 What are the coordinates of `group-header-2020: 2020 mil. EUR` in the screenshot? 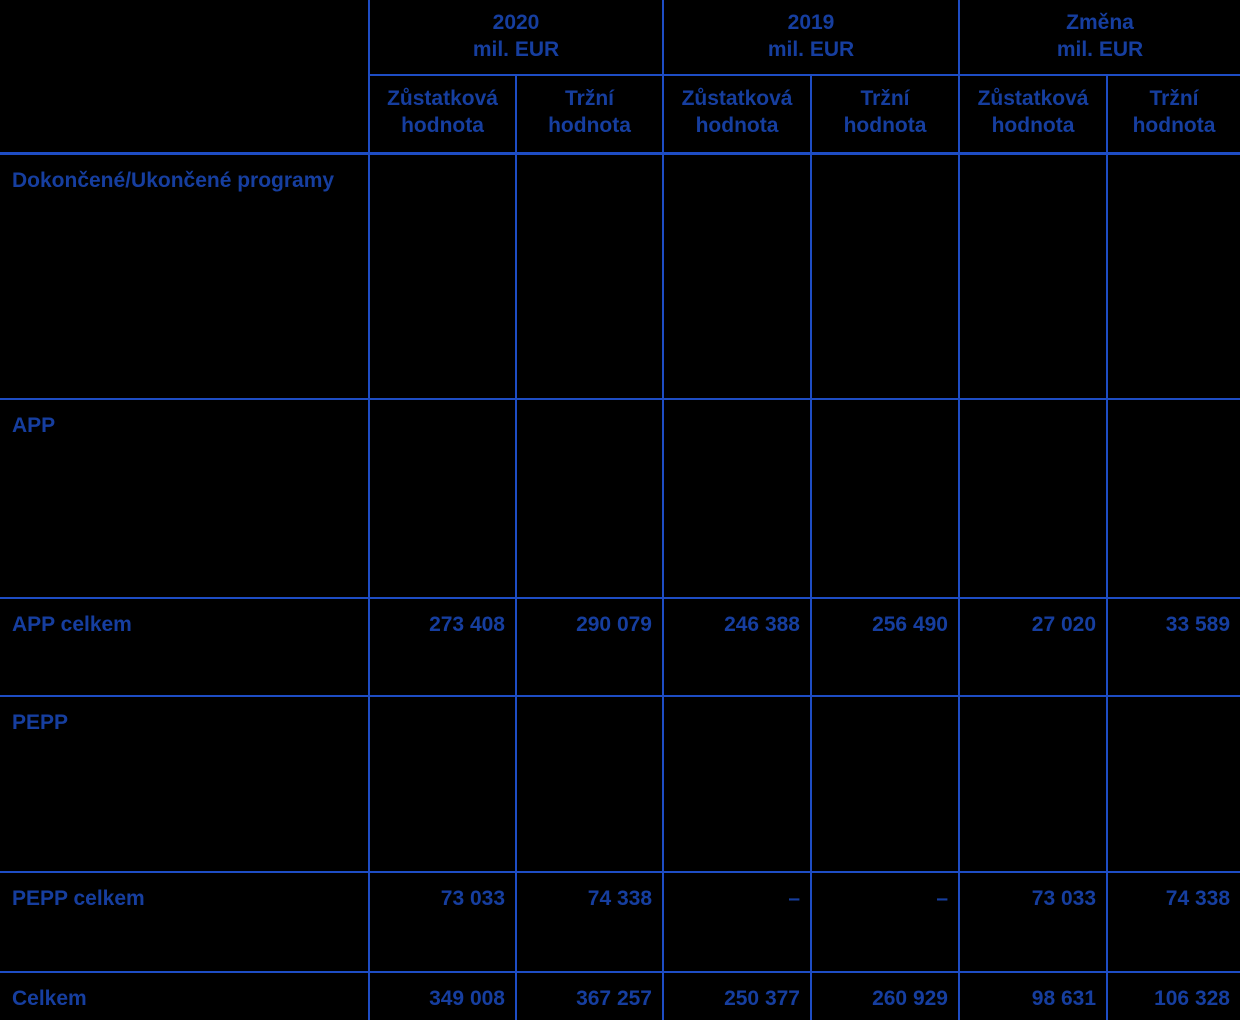 It's located at (517, 38).